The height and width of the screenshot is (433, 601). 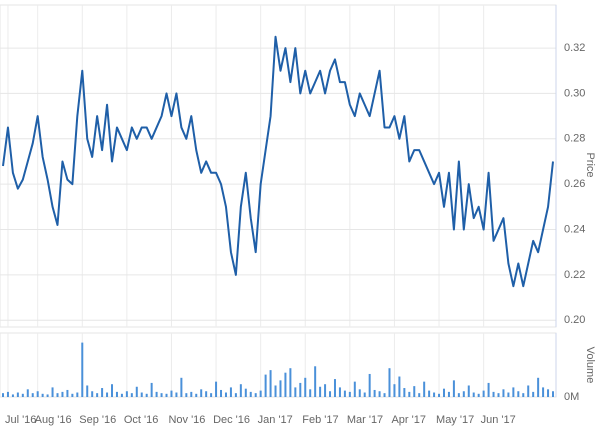 What do you see at coordinates (574, 48) in the screenshot?
I see `y-tick-label: 0.32` at bounding box center [574, 48].